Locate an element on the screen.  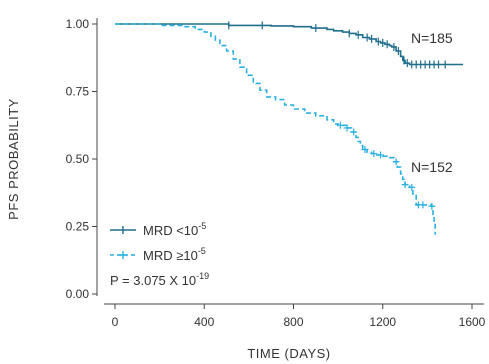
y-axis-ticks: 0.00 0.25 0.50 0.75 1.00 is located at coordinates (81, 159).